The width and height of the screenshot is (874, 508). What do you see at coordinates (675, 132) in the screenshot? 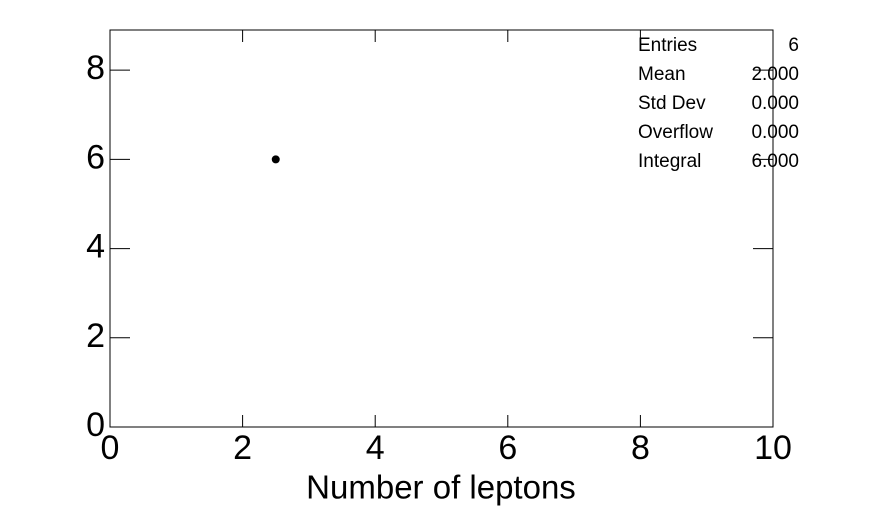
I see `stat-label: Overflow` at bounding box center [675, 132].